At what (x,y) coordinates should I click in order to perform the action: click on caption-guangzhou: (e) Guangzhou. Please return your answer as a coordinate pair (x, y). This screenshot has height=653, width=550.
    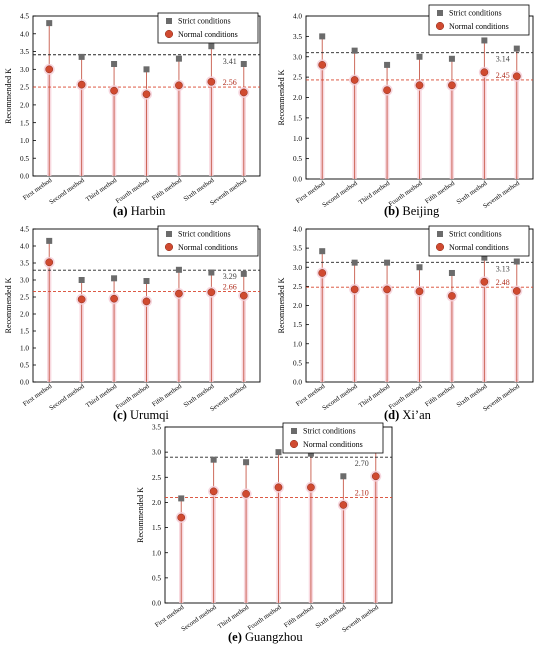
    Looking at the image, I should click on (265, 637).